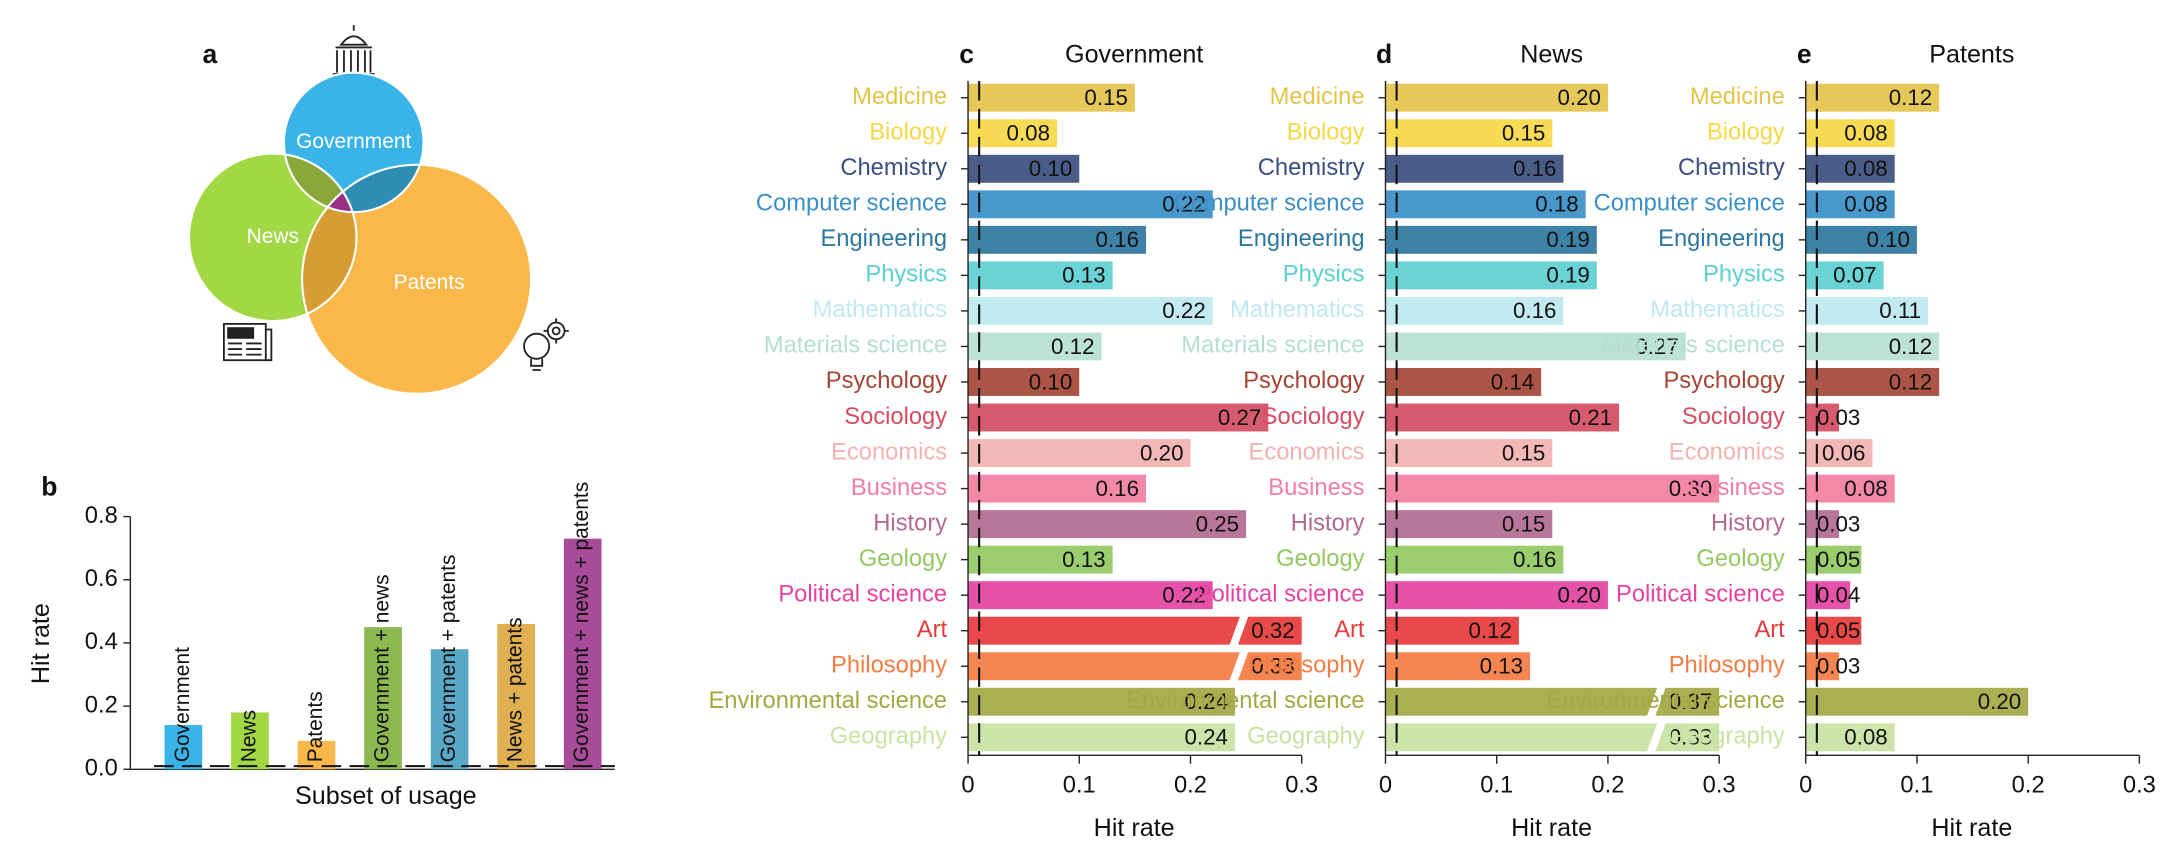 This screenshot has width=2179, height=867. Describe the element at coordinates (210, 54) in the screenshot. I see `panel-label: a` at that location.